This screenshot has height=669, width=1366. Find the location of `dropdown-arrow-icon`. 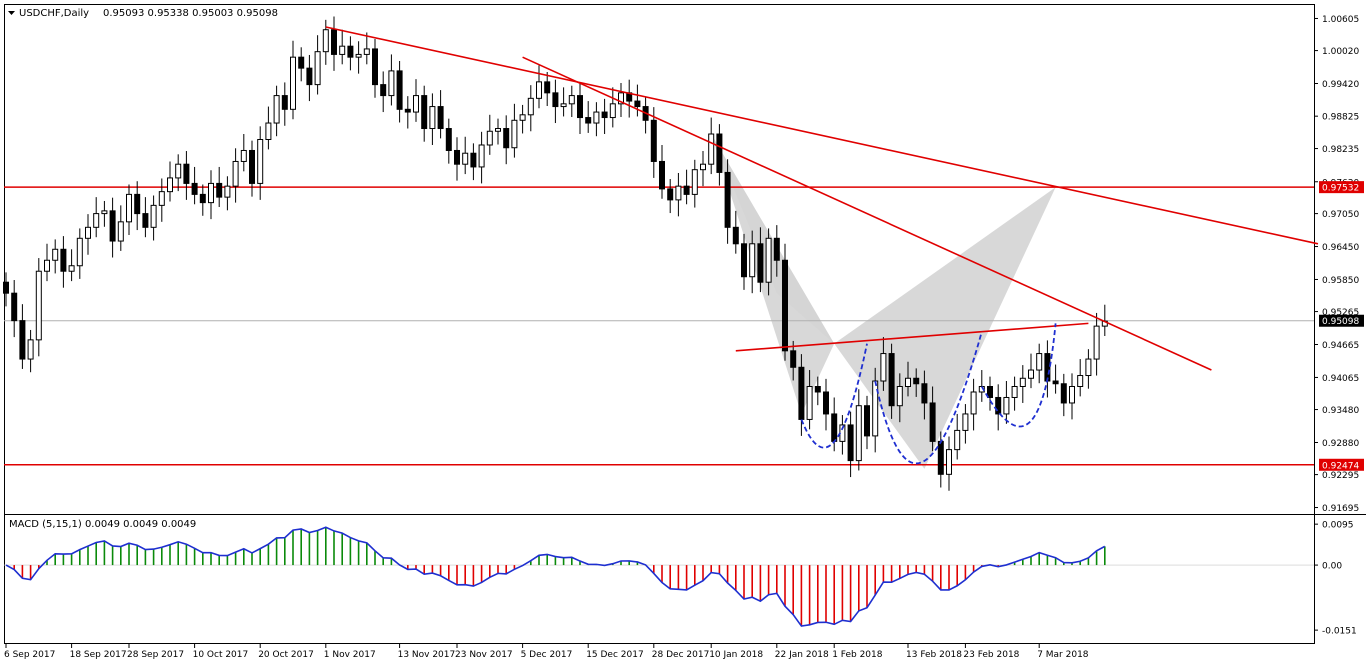

dropdown-arrow-icon is located at coordinates (11, 13).